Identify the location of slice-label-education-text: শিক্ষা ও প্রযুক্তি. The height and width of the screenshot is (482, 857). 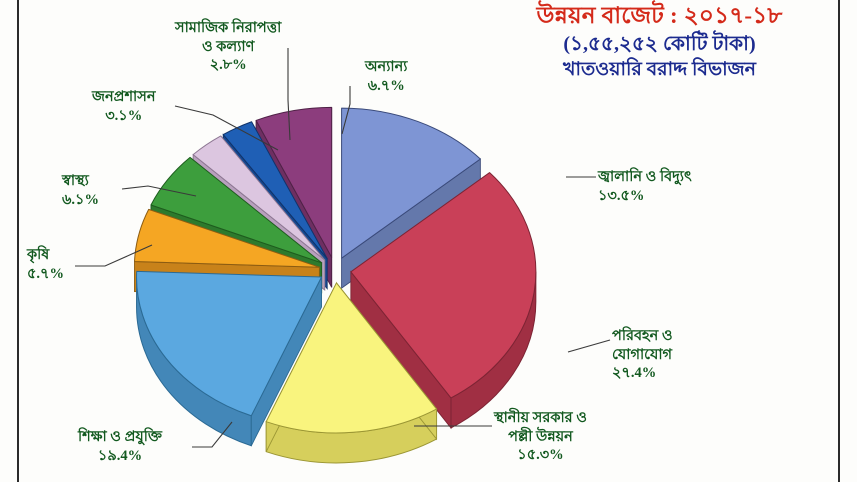
(120, 437).